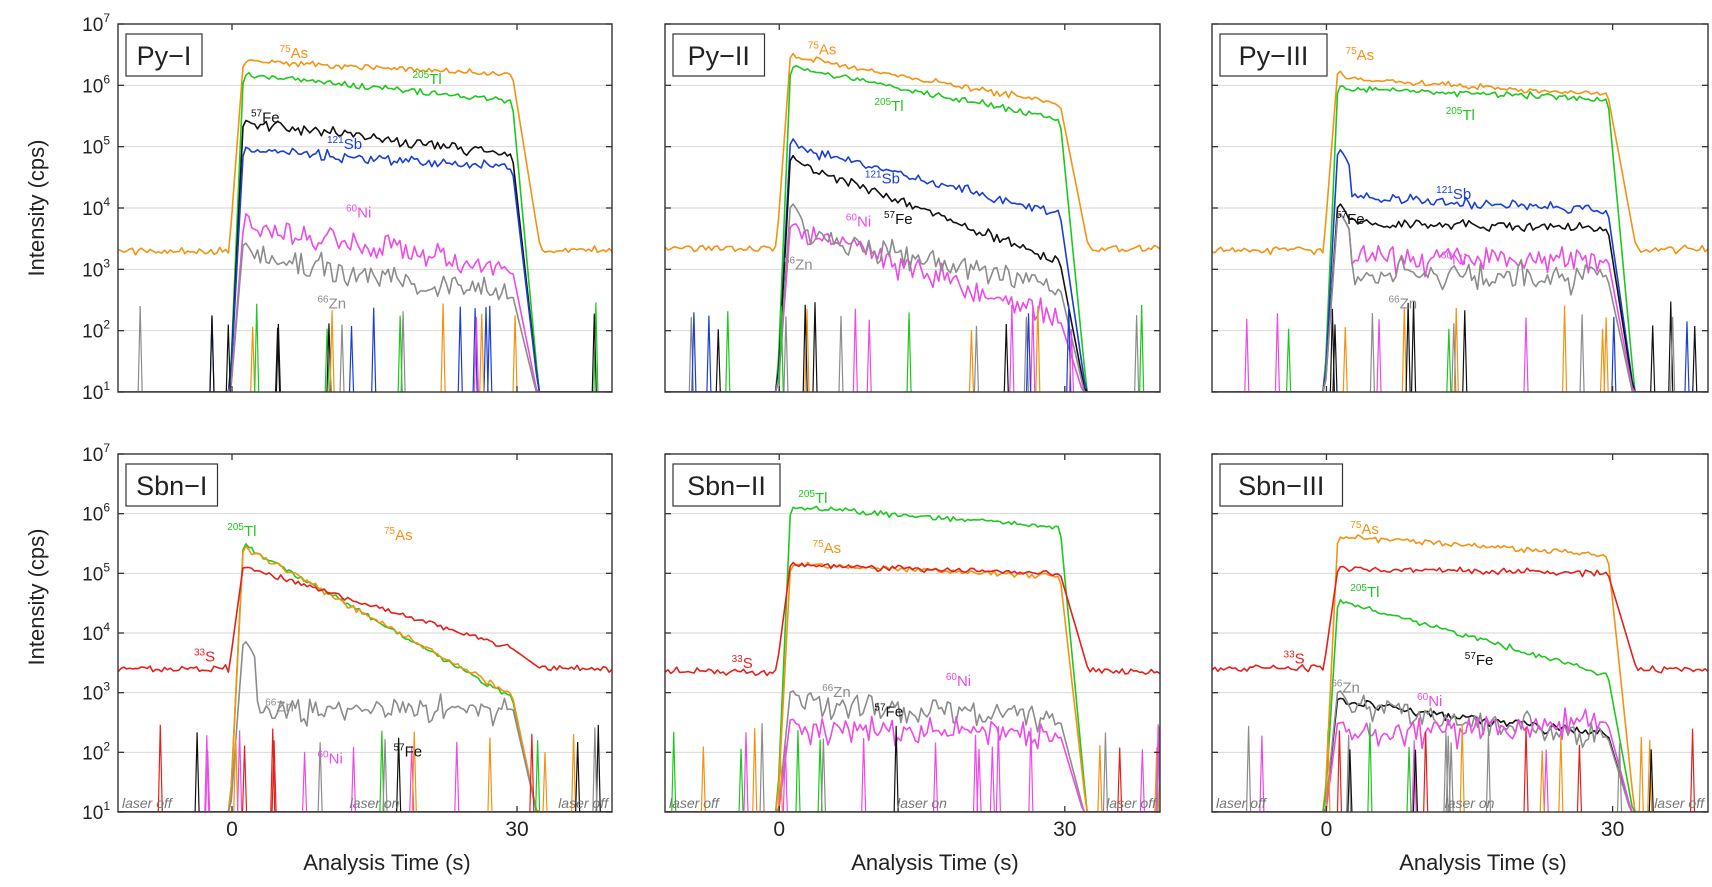 The height and width of the screenshot is (887, 1712). Describe the element at coordinates (96, 572) in the screenshot. I see `y-tick-label: 10⁵` at that location.